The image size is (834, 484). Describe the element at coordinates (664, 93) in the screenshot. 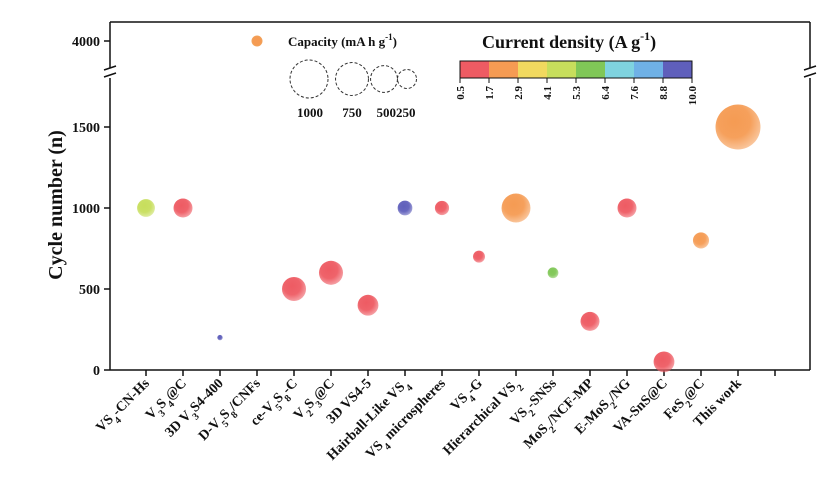

I see `colorbar-tick-label: 8.8` at that location.